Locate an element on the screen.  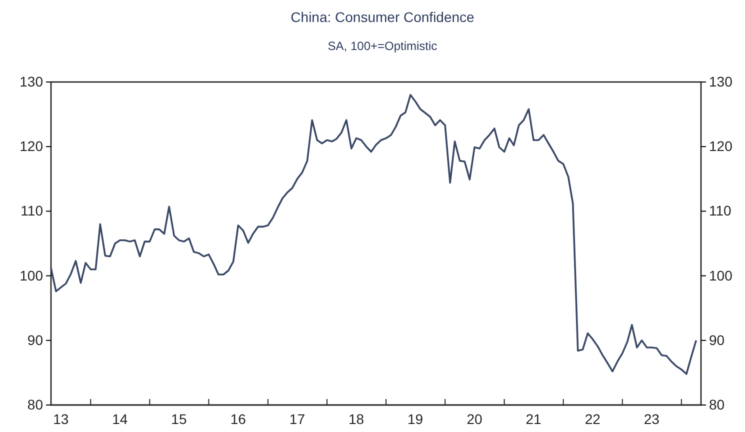
y2-tick-label: 120 is located at coordinates (721, 146).